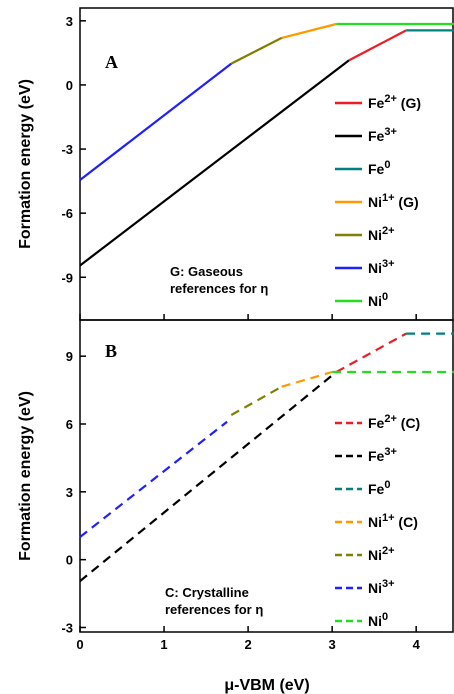 The image size is (454, 694). Describe the element at coordinates (67, 213) in the screenshot. I see `y-tick-label: -6` at that location.